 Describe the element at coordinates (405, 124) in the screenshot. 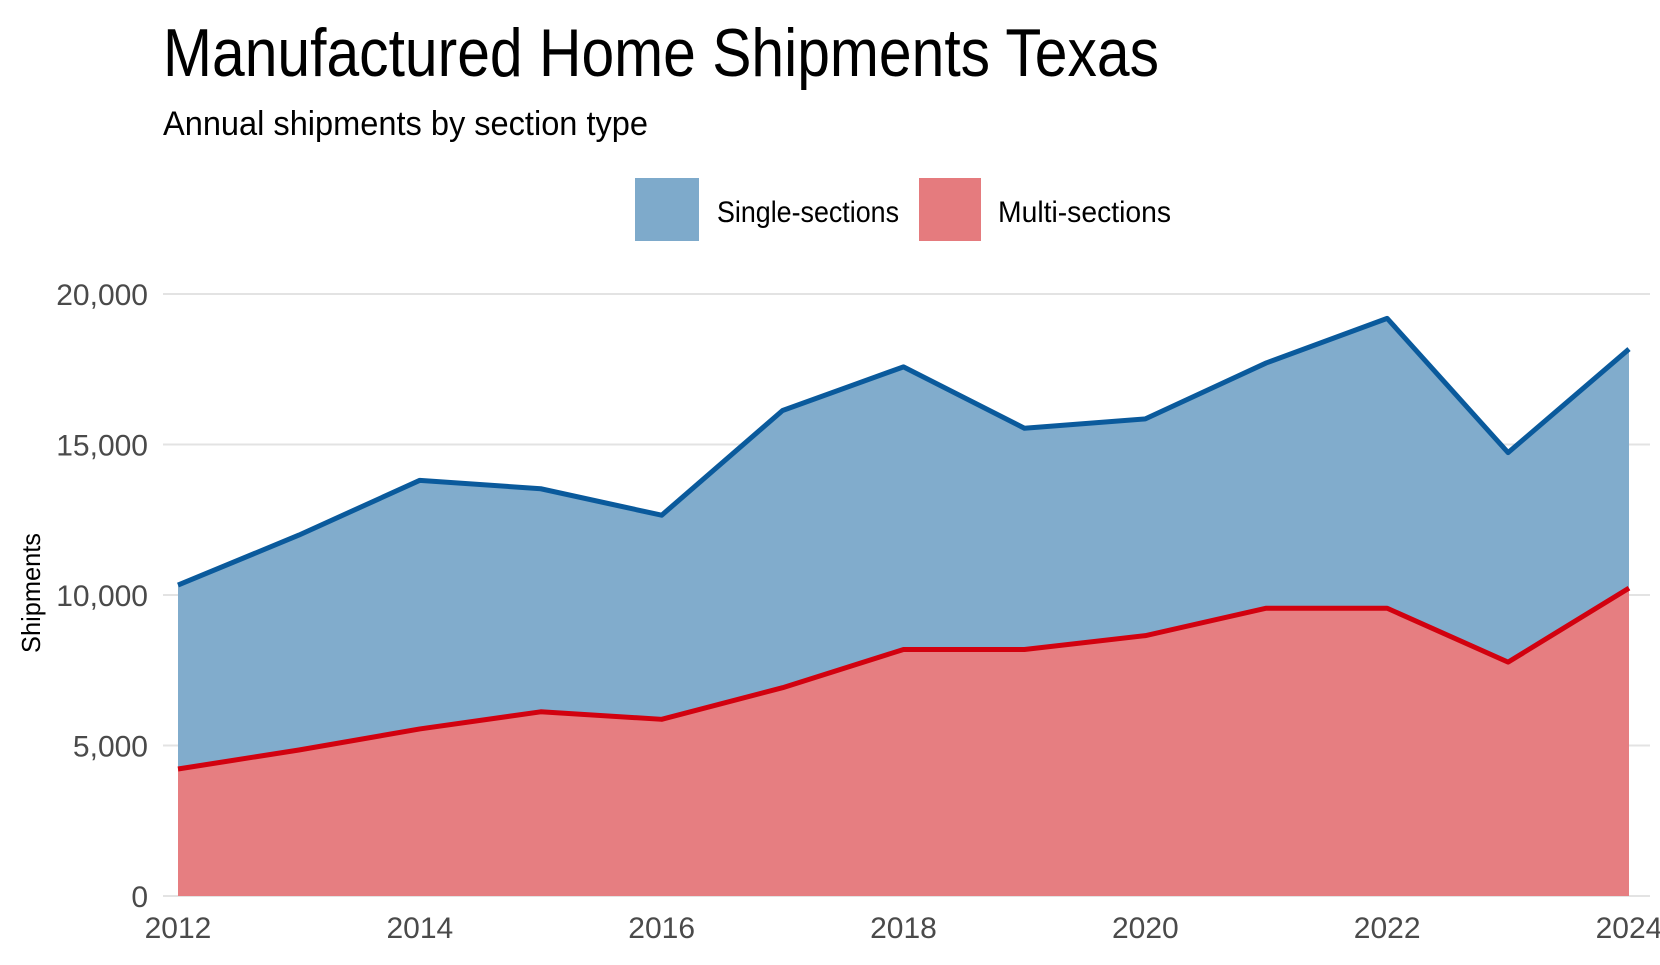

I see `chart-subtitle: Annual shipments by section type` at that location.